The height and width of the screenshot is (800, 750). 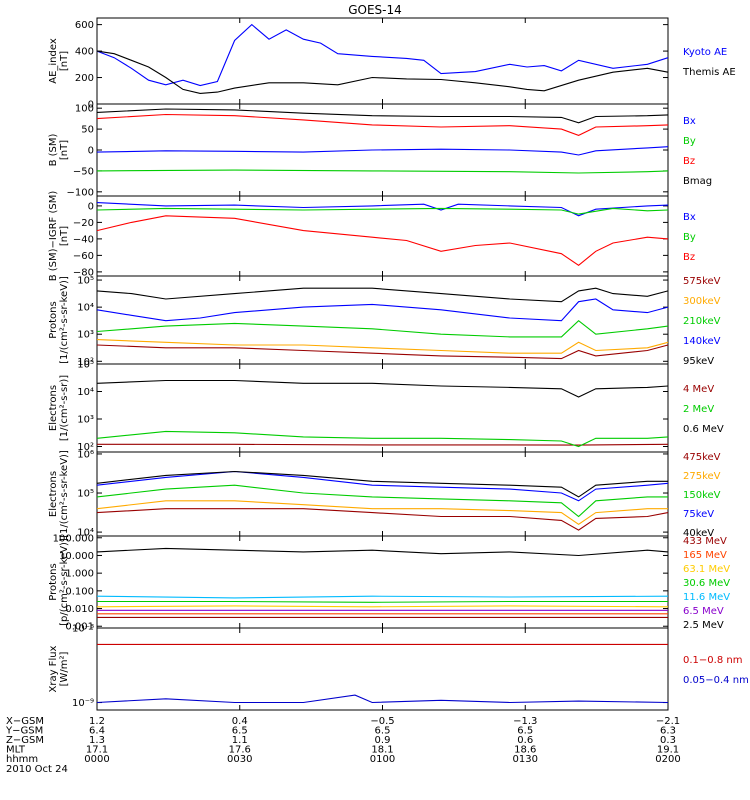 I want to click on series-line-2-5-mev, so click(x=382, y=552).